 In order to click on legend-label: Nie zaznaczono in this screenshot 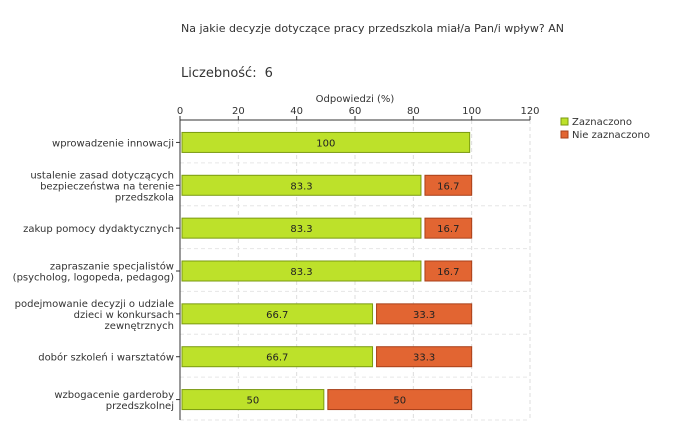, I will do `click(611, 135)`.